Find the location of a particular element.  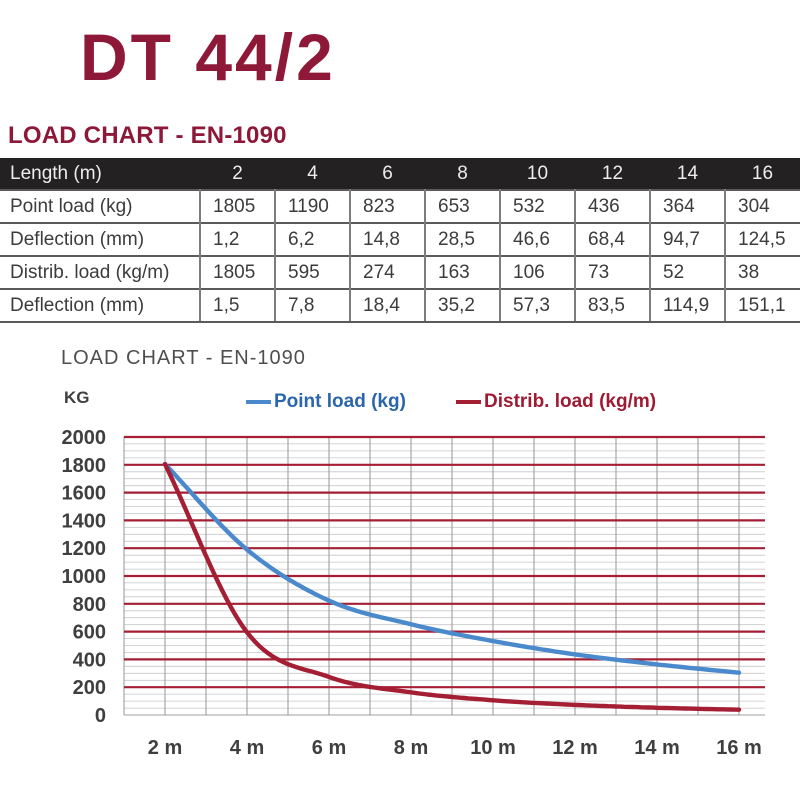

legend-item-distrib-load: Distrib. load (kg/m) is located at coordinates (556, 402).